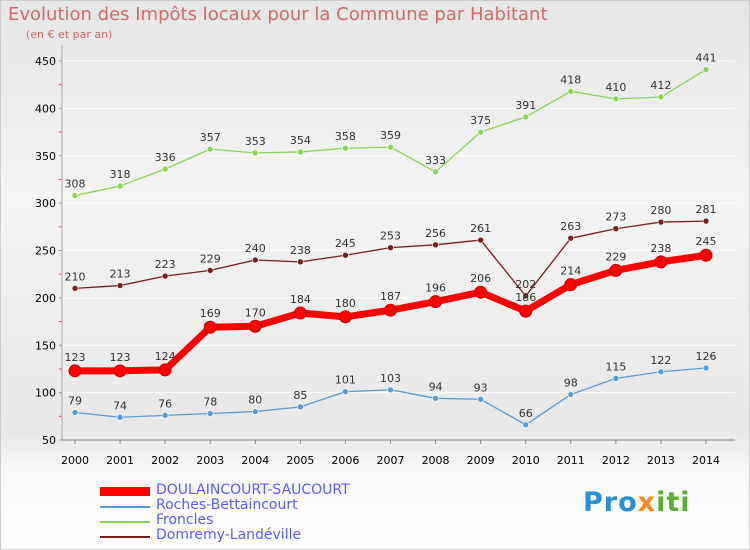 The width and height of the screenshot is (750, 550). What do you see at coordinates (75, 401) in the screenshot?
I see `data-label: 79` at bounding box center [75, 401].